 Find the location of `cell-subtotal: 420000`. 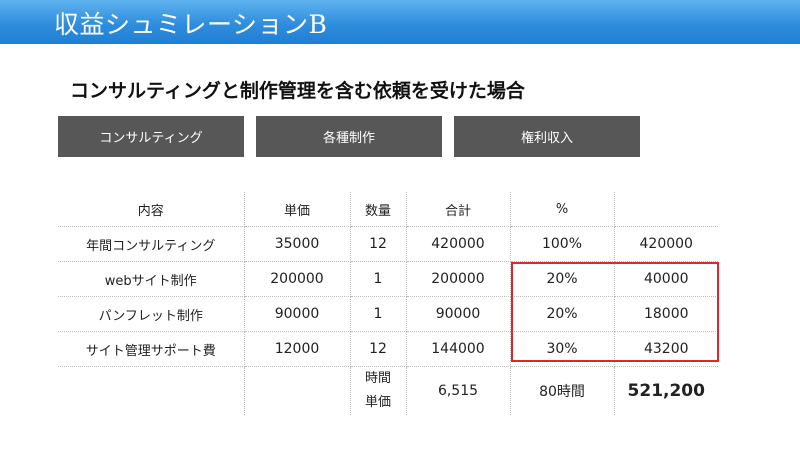

cell-subtotal: 420000 is located at coordinates (458, 244).